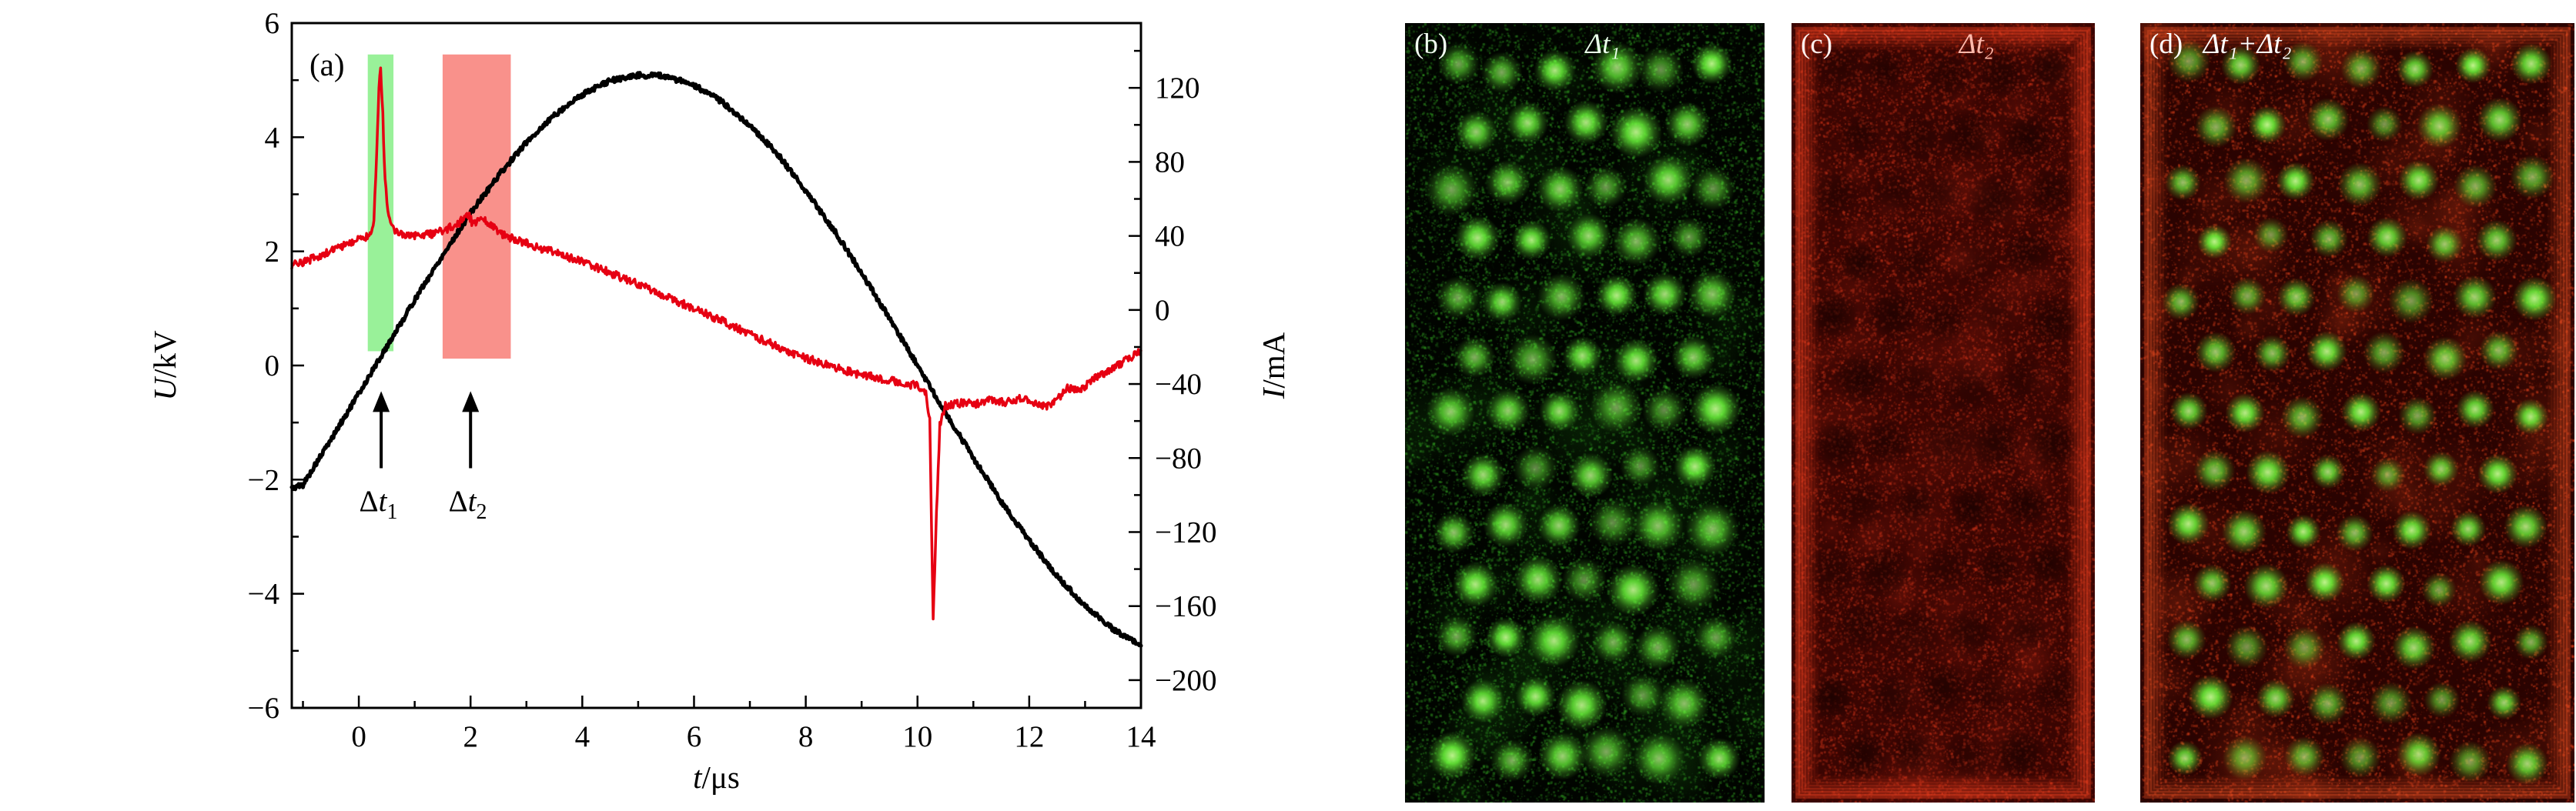 The height and width of the screenshot is (811, 2576). Describe the element at coordinates (1977, 44) in the screenshot. I see `panel-c-tag: Δt₂` at that location.